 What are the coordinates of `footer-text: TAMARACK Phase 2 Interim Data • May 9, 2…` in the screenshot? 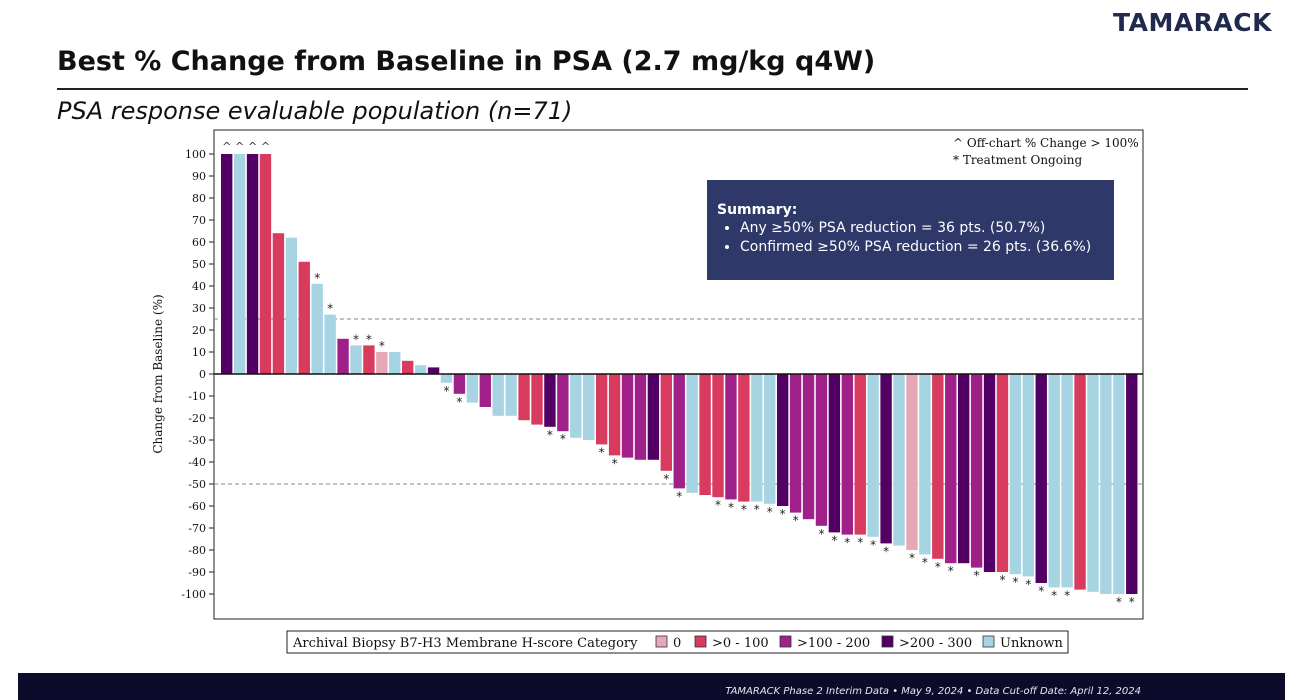 It's located at (933, 691).